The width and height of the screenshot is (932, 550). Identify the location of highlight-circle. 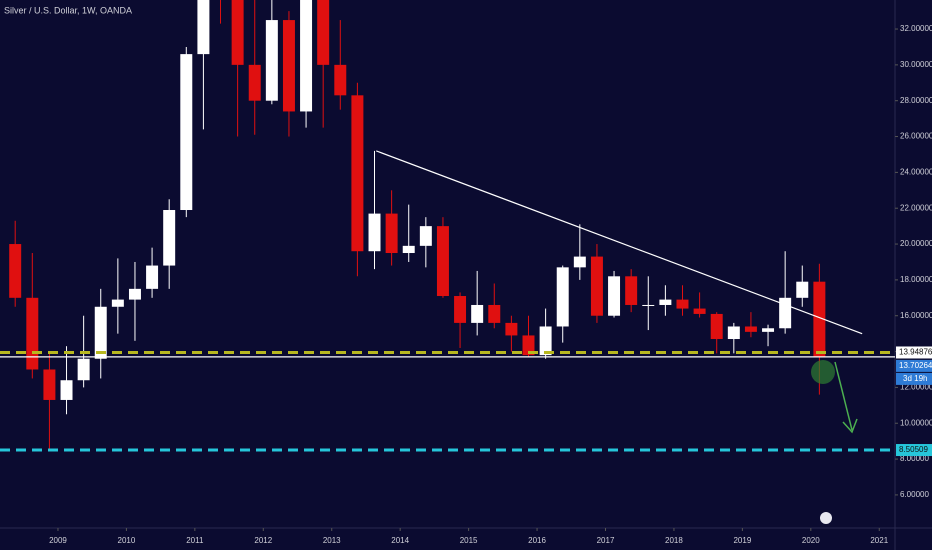
(823, 372).